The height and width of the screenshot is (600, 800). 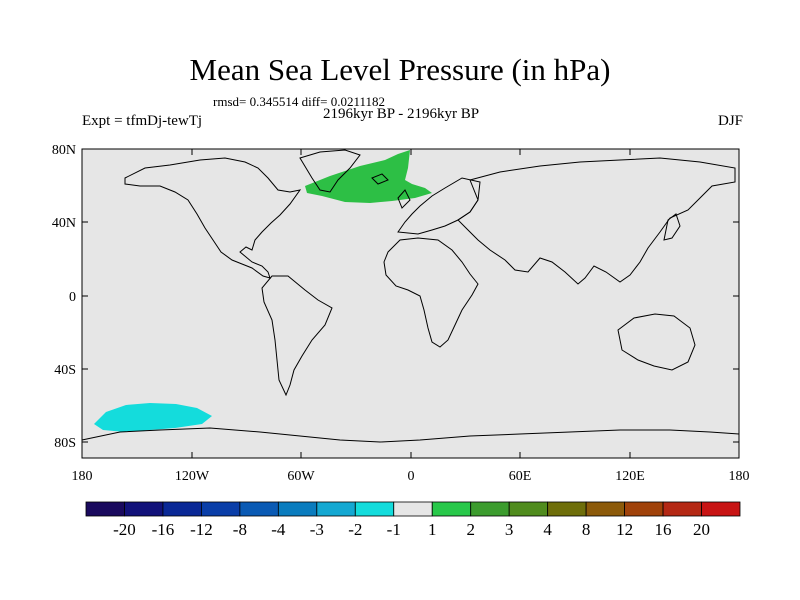 What do you see at coordinates (142, 121) in the screenshot?
I see `experiment-label: Expt = tfmDj-tewTj` at bounding box center [142, 121].